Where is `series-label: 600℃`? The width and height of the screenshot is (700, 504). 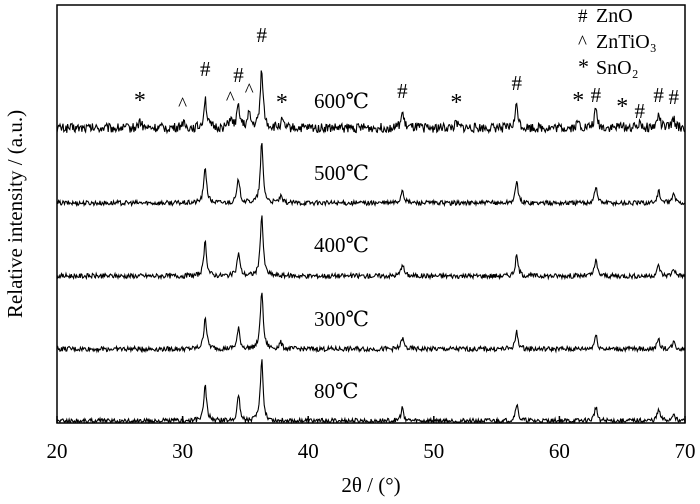
series-label: 600℃ is located at coordinates (341, 101).